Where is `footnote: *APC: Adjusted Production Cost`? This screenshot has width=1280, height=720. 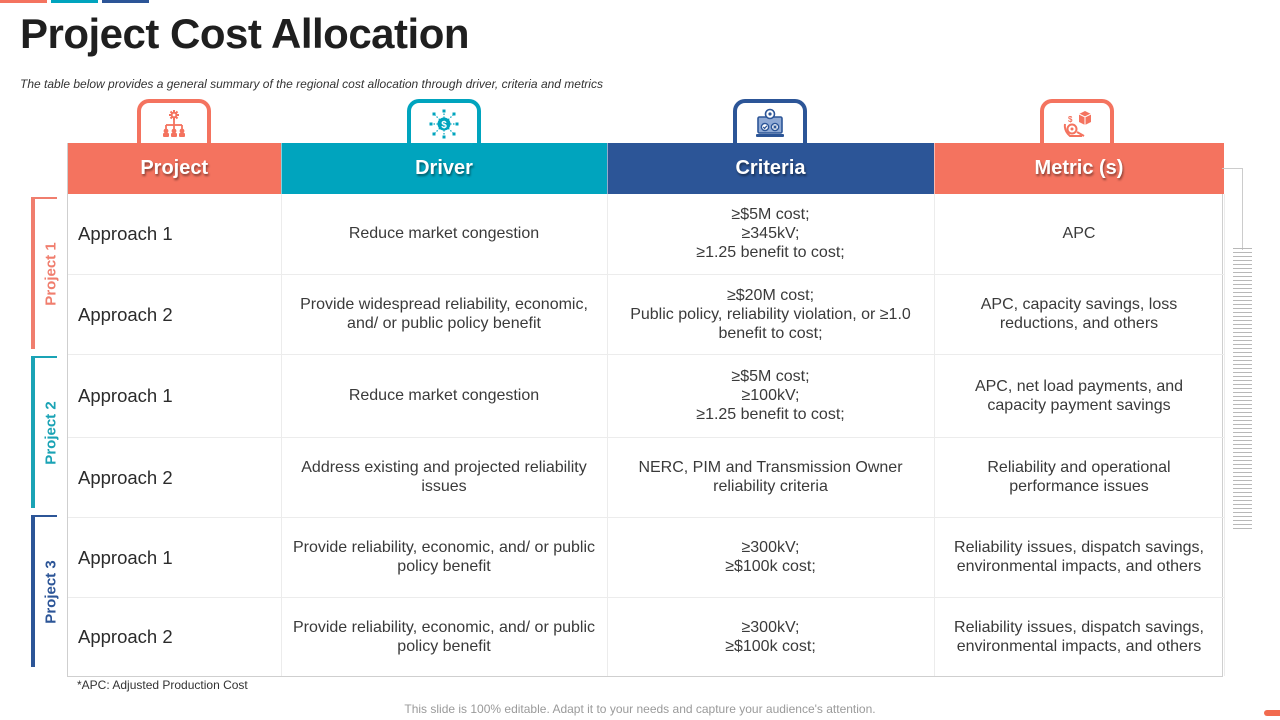
footnote: *APC: Adjusted Production Cost is located at coordinates (162, 685).